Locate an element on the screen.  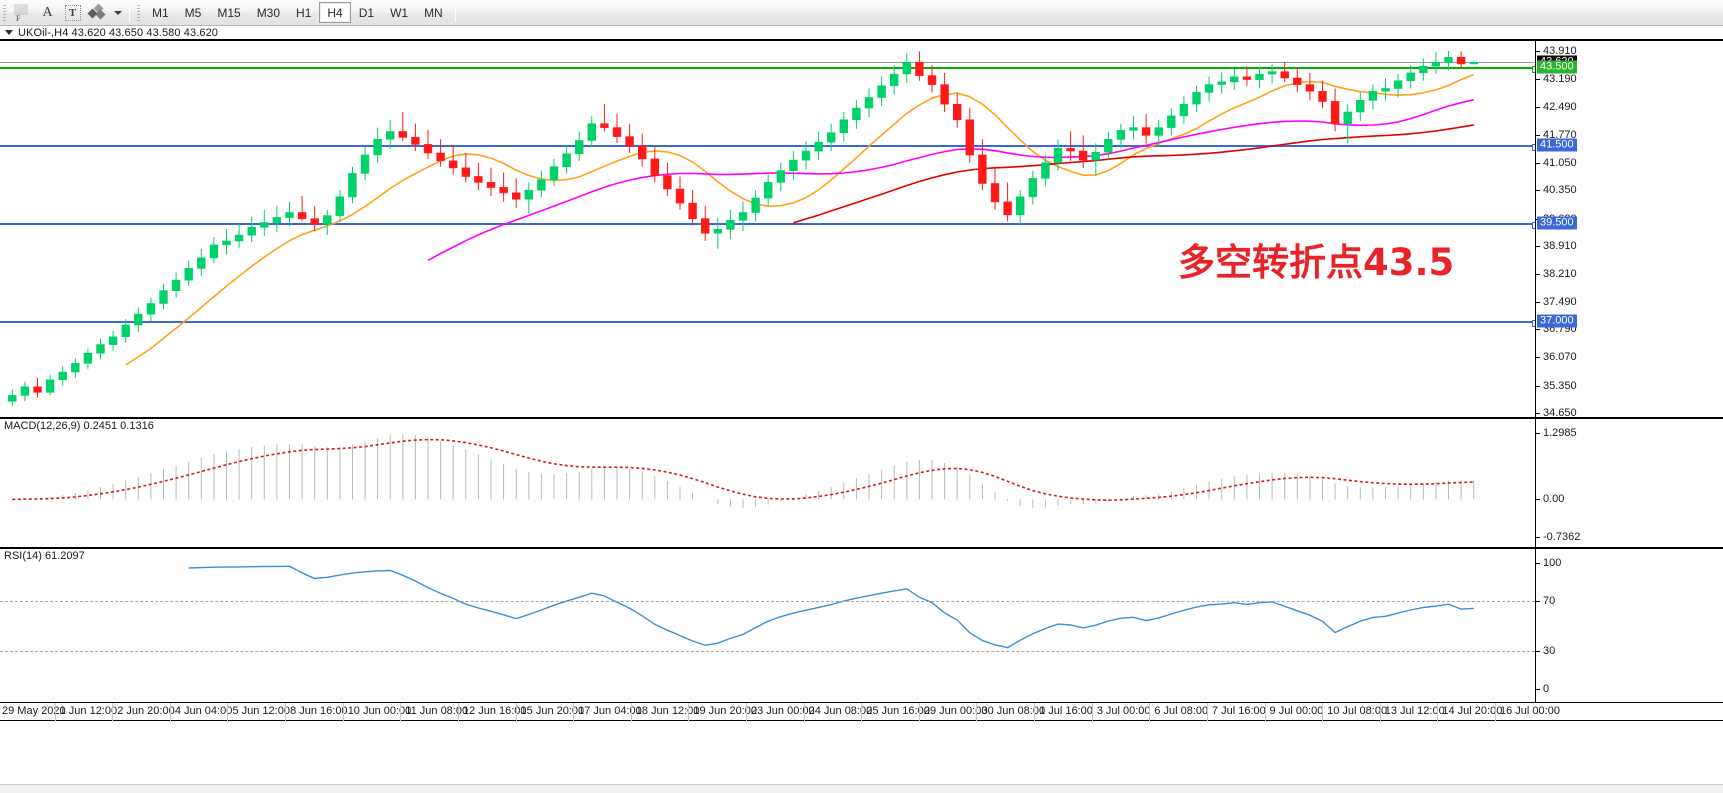
price-tick-label: 41.770 is located at coordinates (1560, 134).